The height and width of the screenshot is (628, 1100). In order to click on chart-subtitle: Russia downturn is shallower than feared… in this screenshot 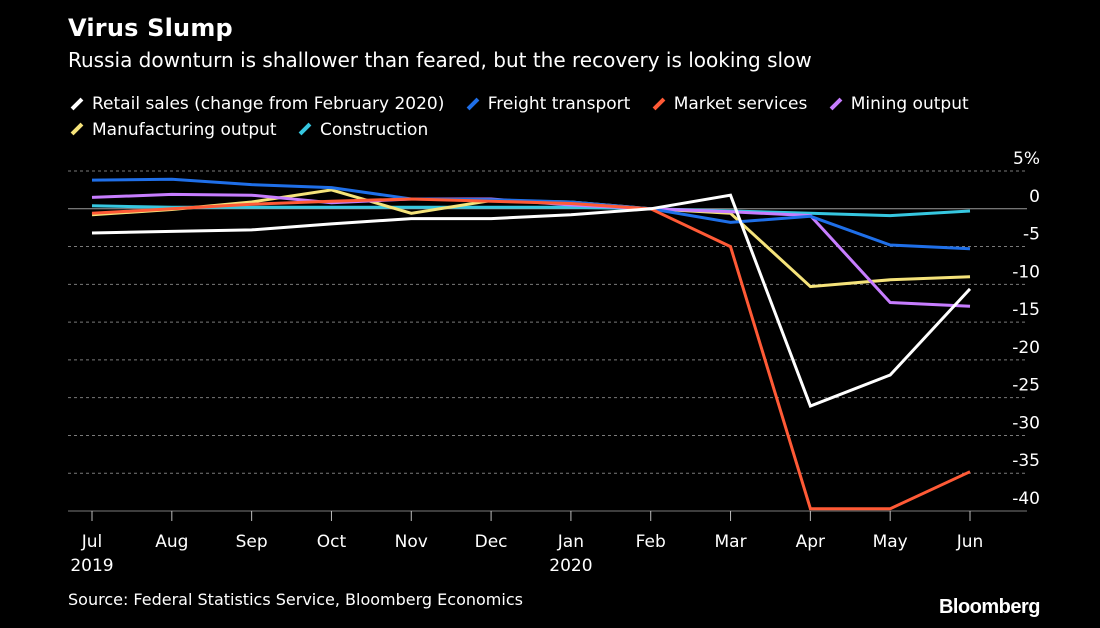, I will do `click(440, 60)`.